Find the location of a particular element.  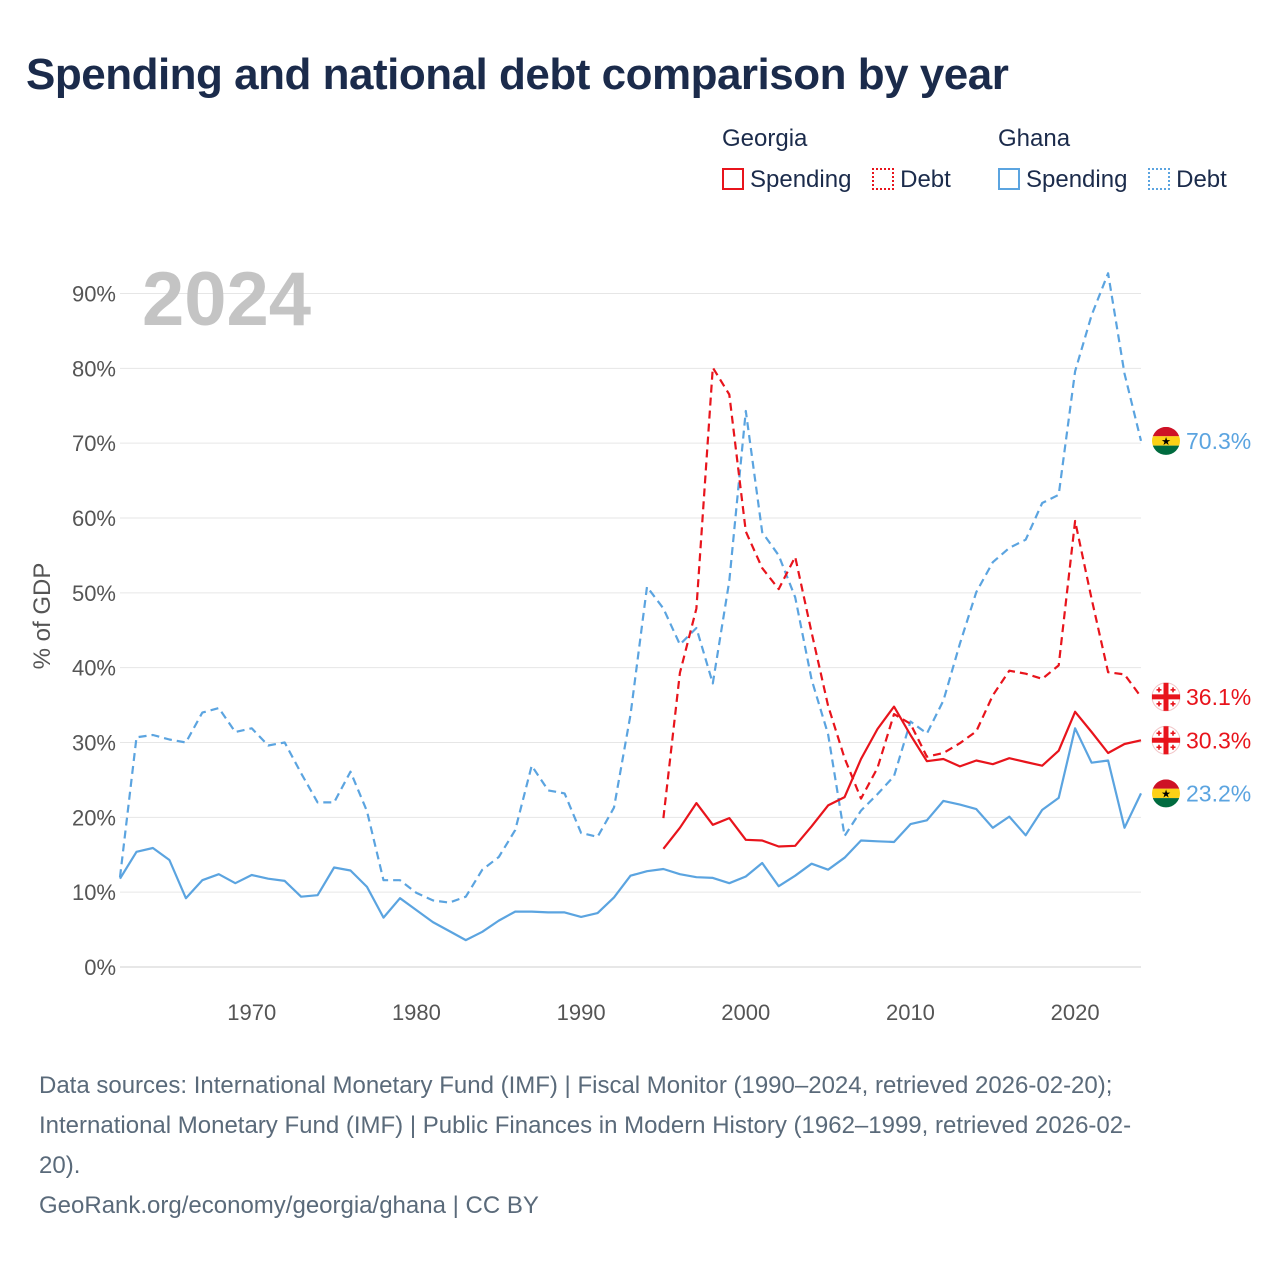

x-tick-label: 2000 is located at coordinates (745, 1012).